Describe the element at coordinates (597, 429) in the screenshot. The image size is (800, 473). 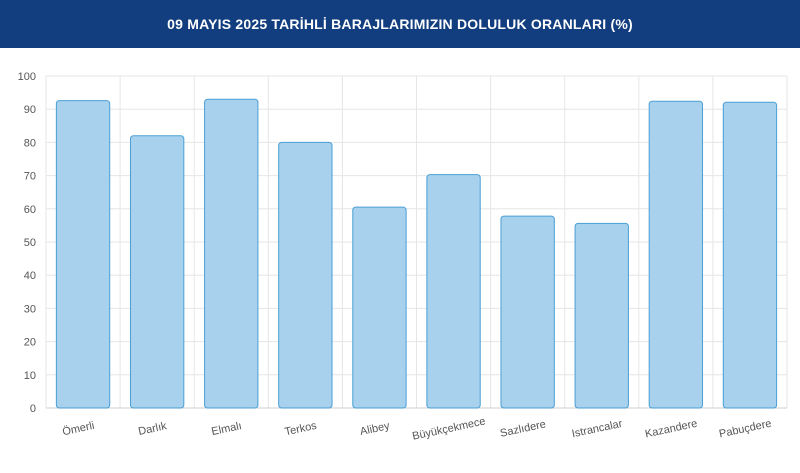
I see `x-tick-label: Istrancalar` at that location.